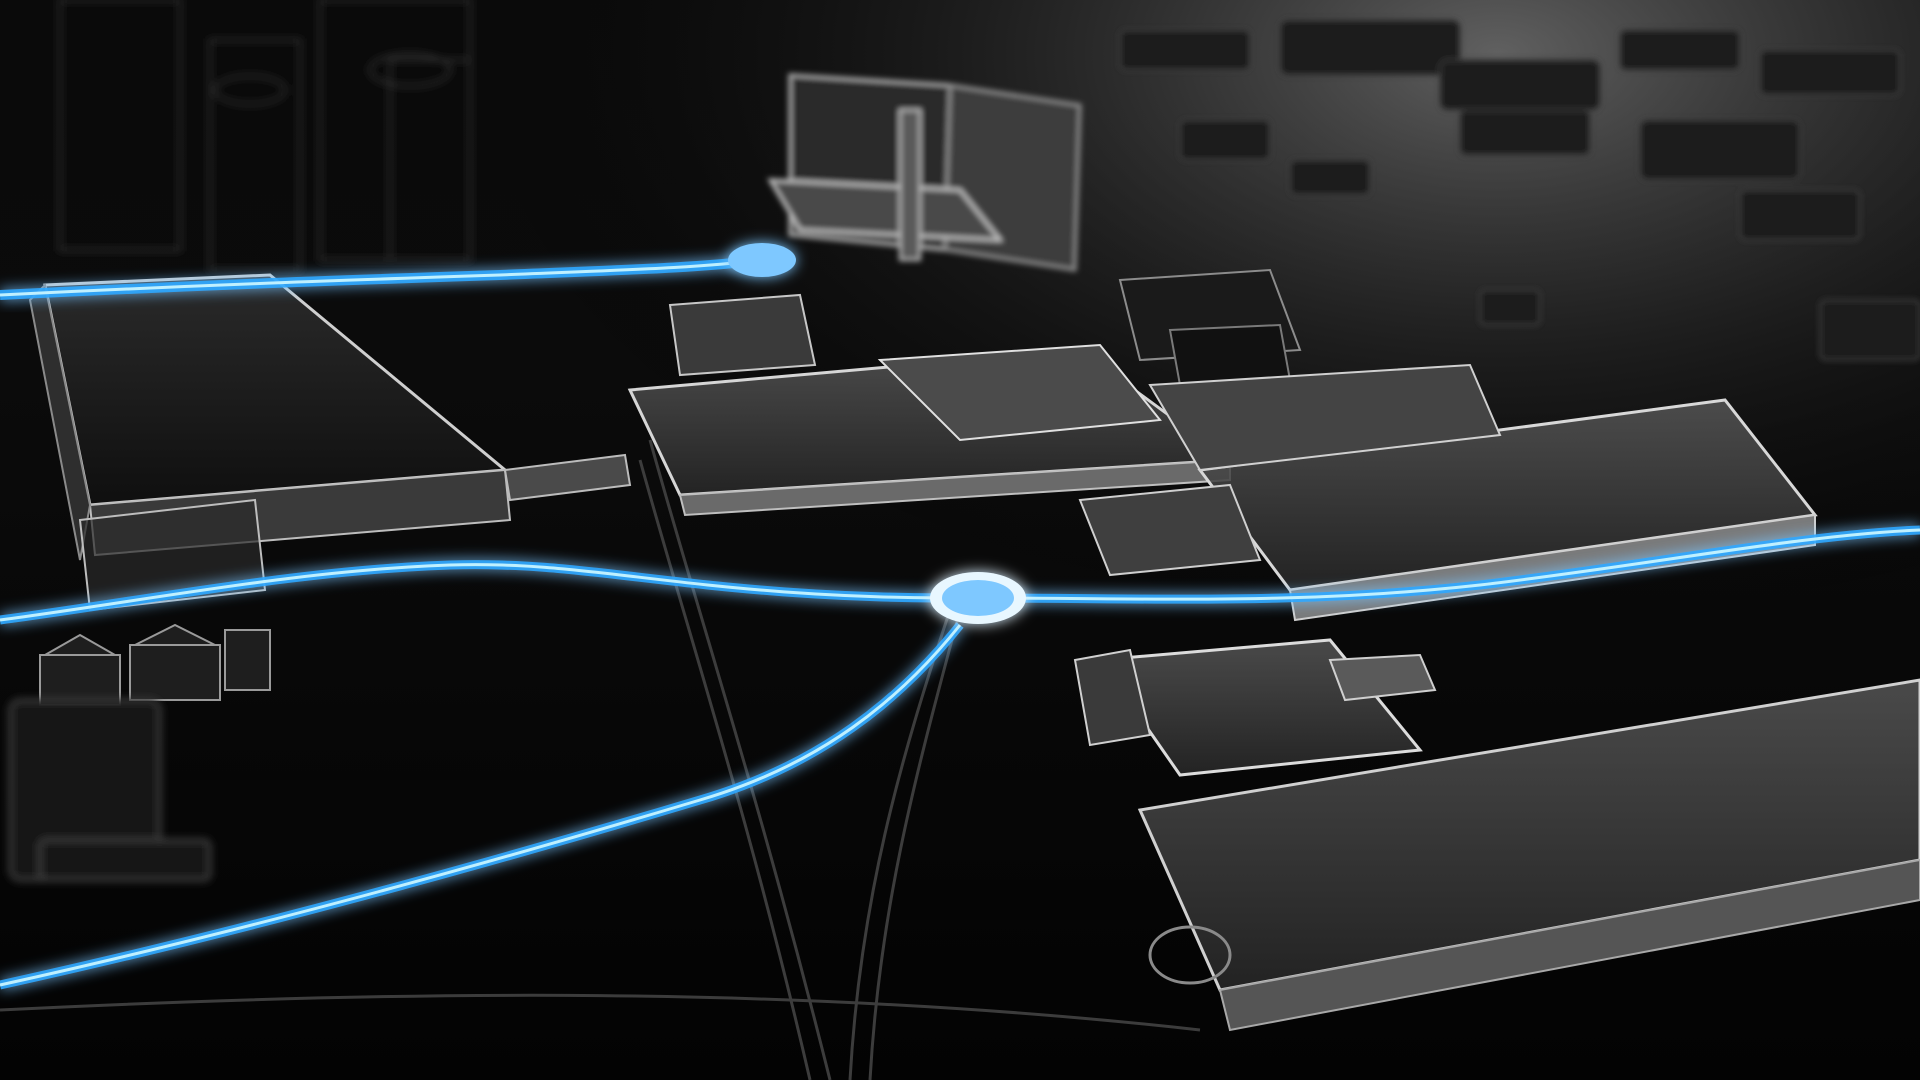 The height and width of the screenshot is (1080, 1920). I want to click on lower-left-blurred-structure, so click(110, 790).